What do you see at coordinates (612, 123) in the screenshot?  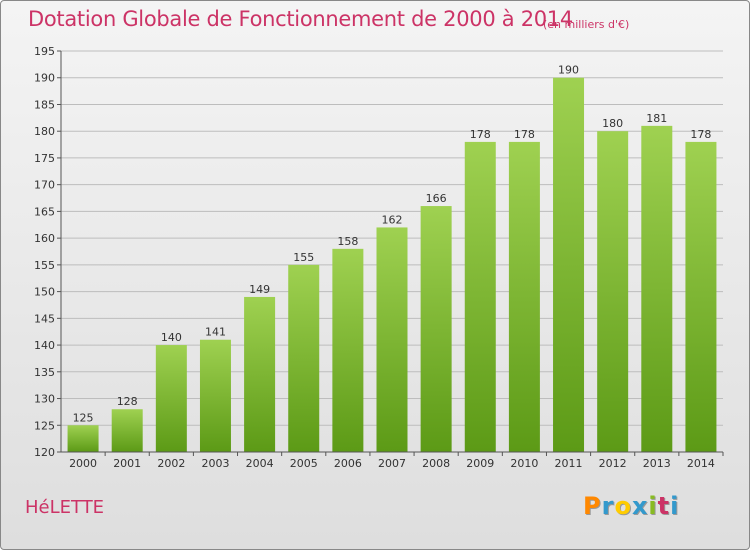 I see `bar-value-label: 180` at bounding box center [612, 123].